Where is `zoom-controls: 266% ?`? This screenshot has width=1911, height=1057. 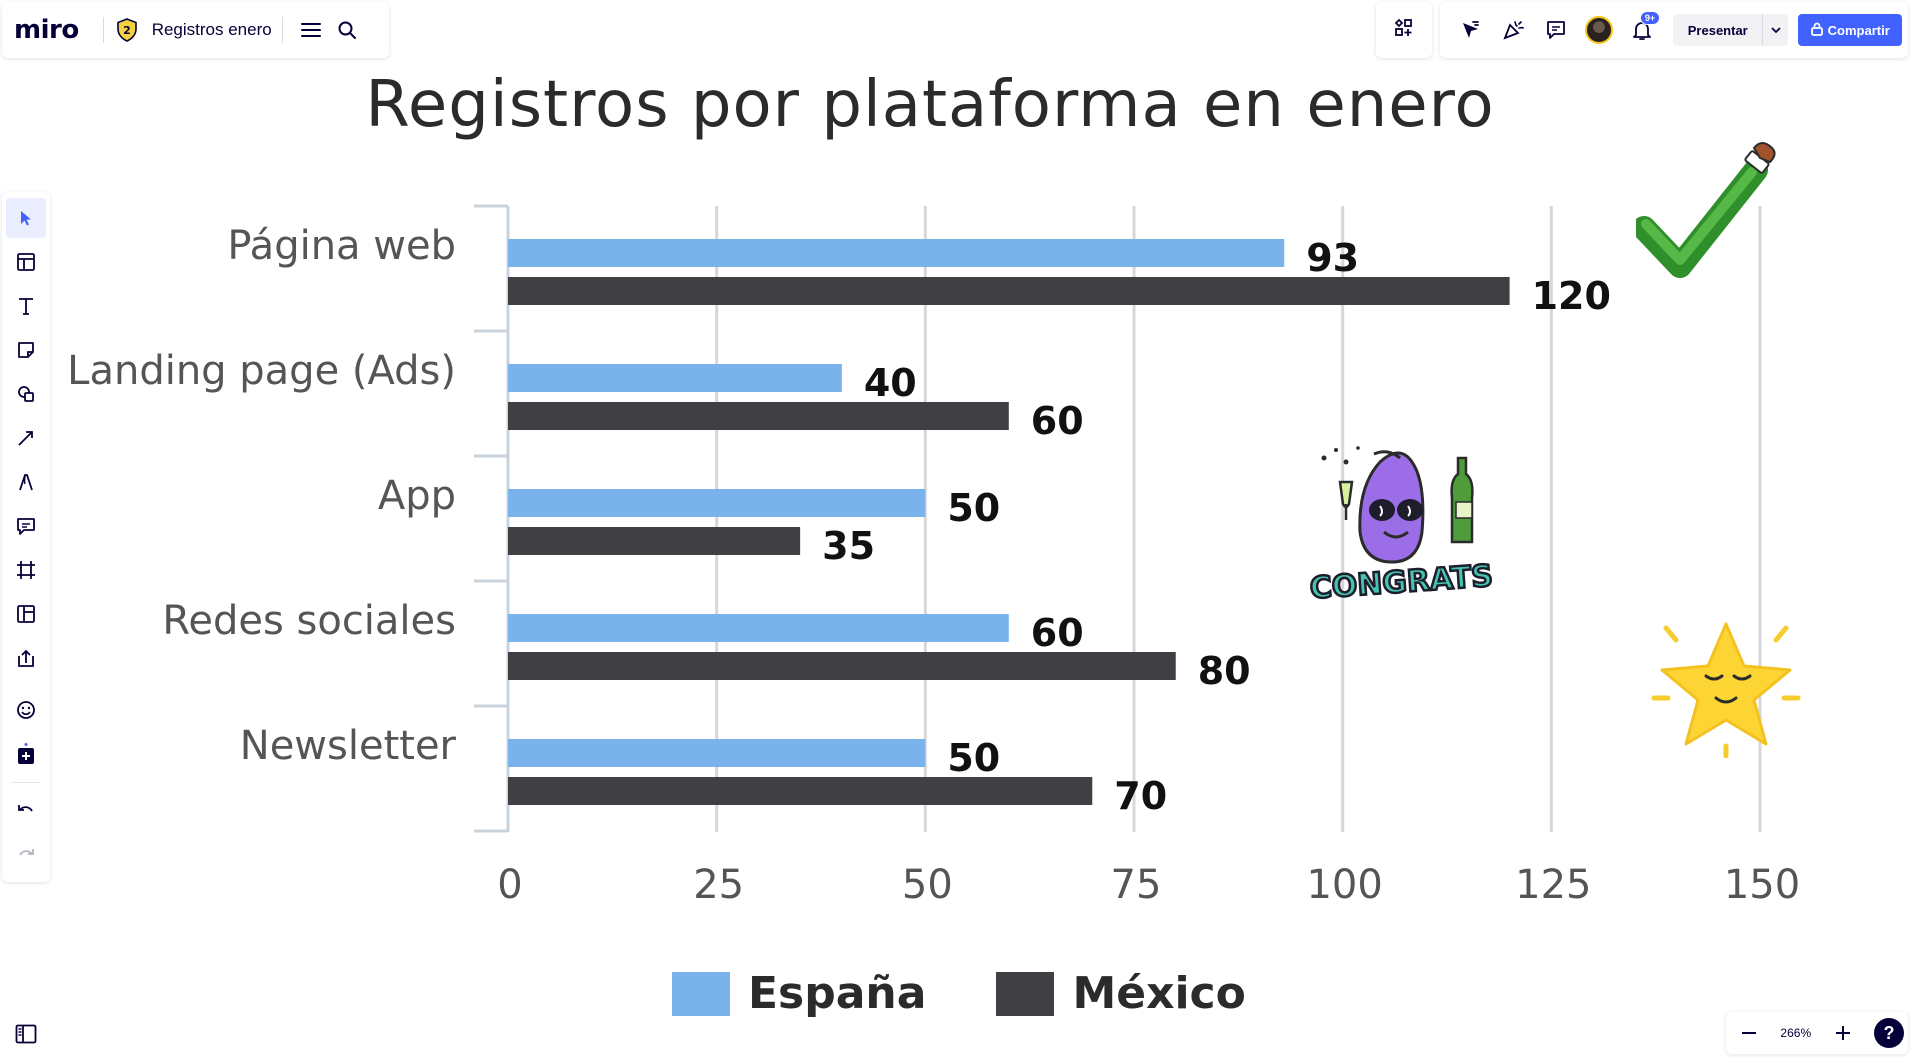
zoom-controls: 266% ? is located at coordinates (1817, 1033).